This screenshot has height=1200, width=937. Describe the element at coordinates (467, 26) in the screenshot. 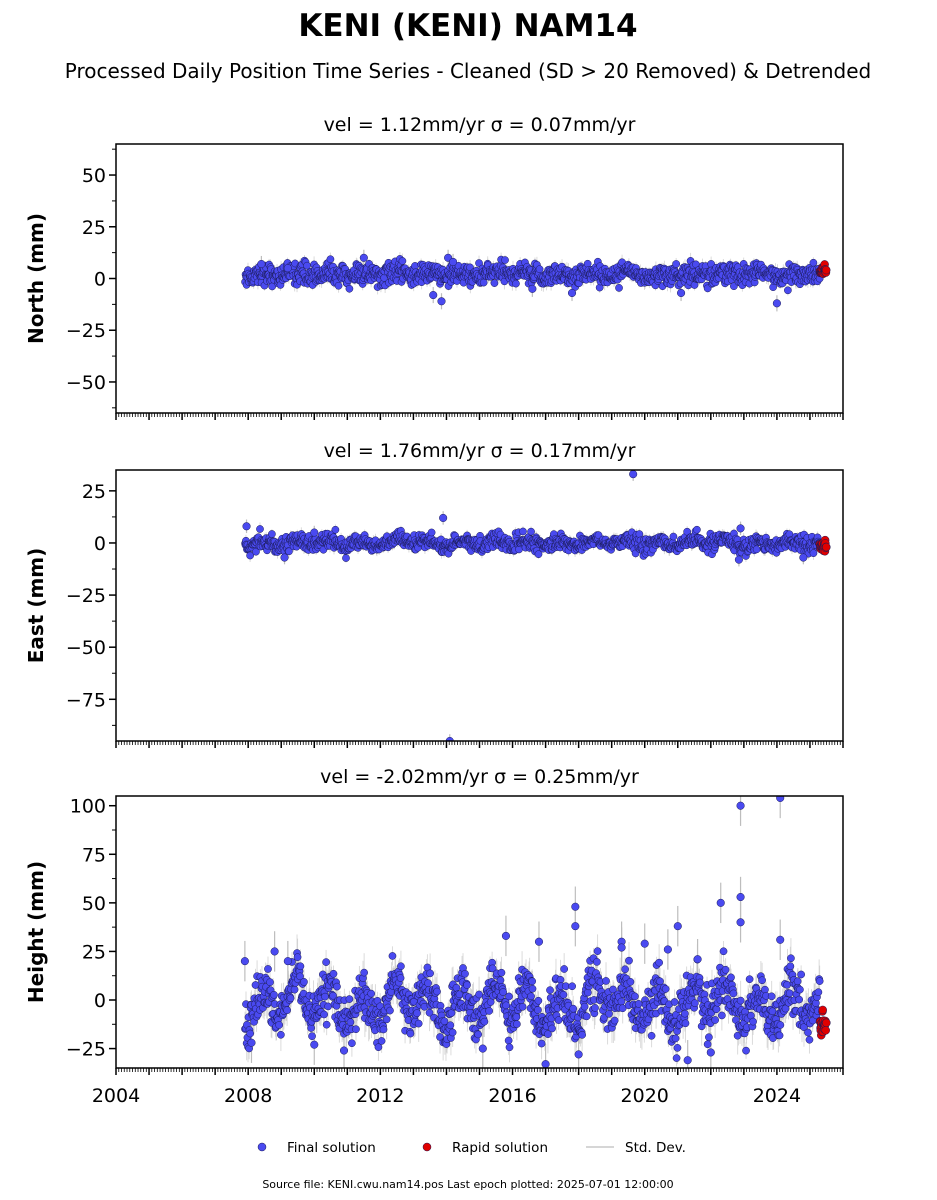

I see `figure-title: KENI (KENI) NAM14` at that location.